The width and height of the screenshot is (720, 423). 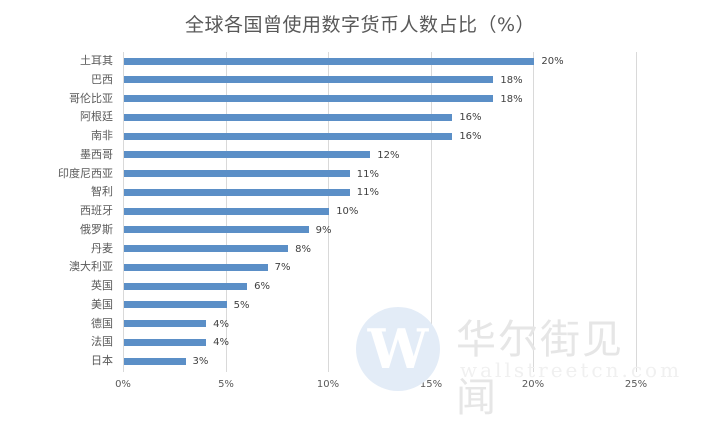 I want to click on x-tick-label: 5%, so click(x=226, y=384).